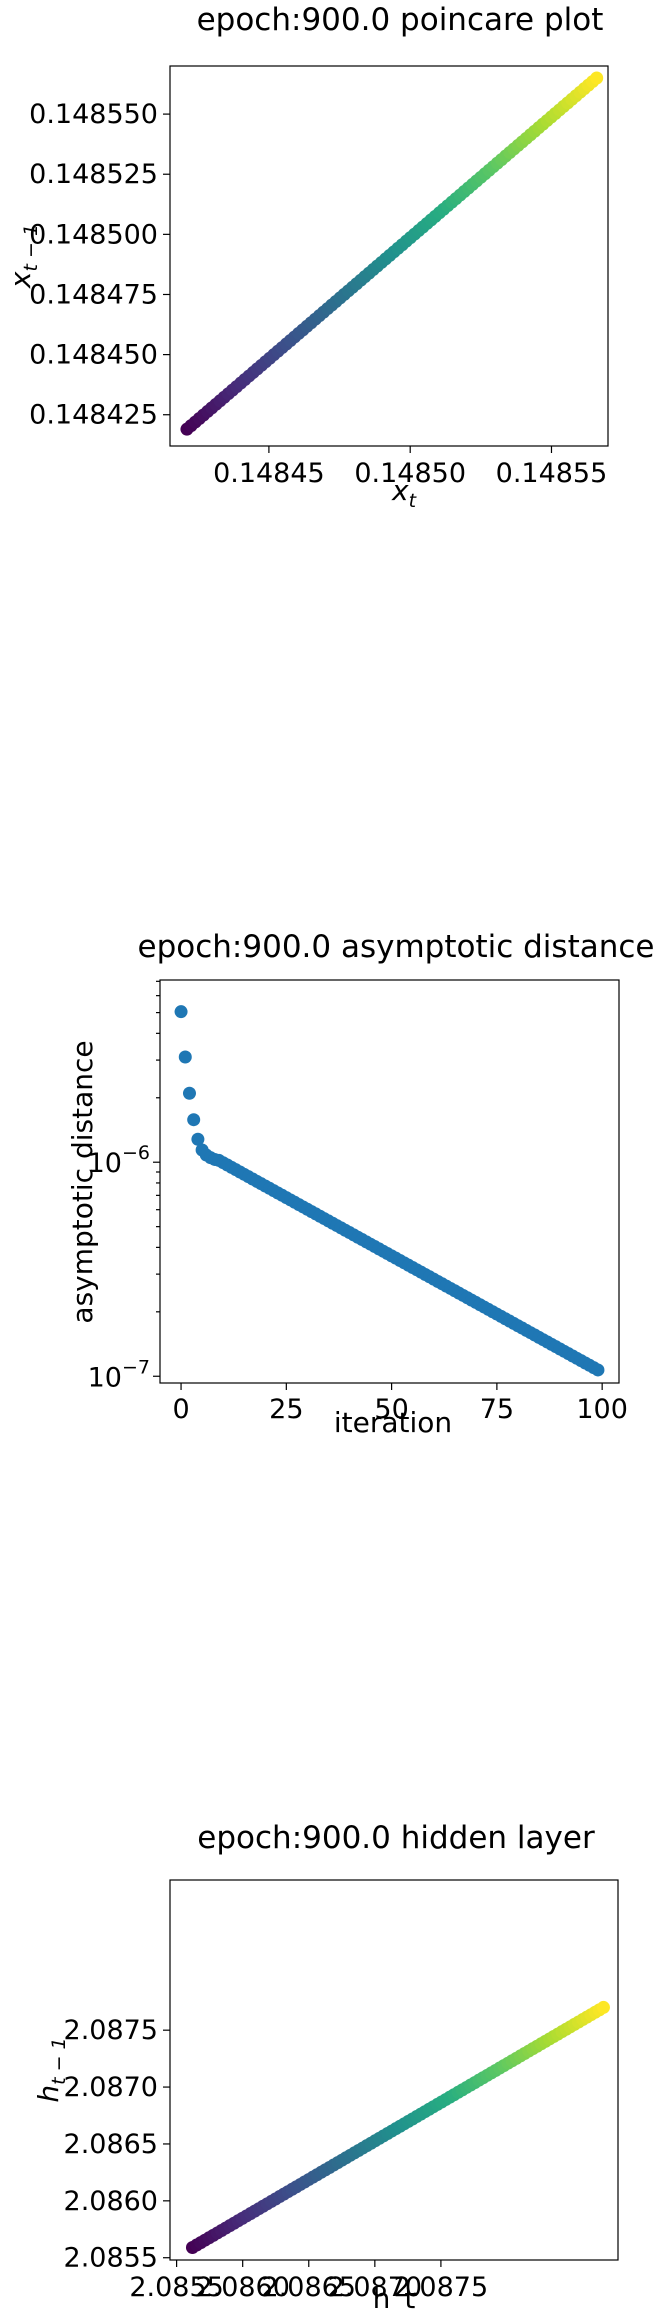 This screenshot has height=2310, width=659. Describe the element at coordinates (93, 355) in the screenshot. I see `y-tick-label: 0.148450` at that location.